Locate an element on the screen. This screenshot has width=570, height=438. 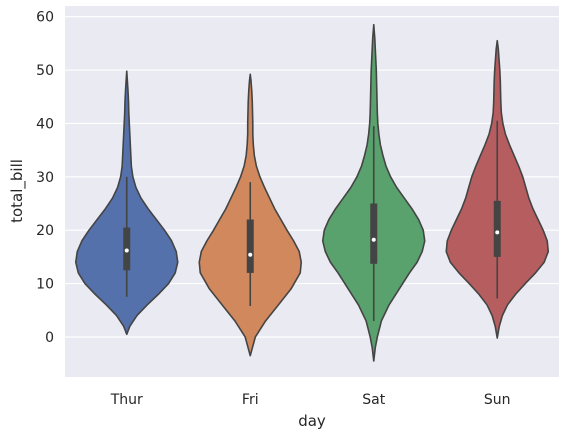
y-axis-label: total_bill is located at coordinates (17, 191).